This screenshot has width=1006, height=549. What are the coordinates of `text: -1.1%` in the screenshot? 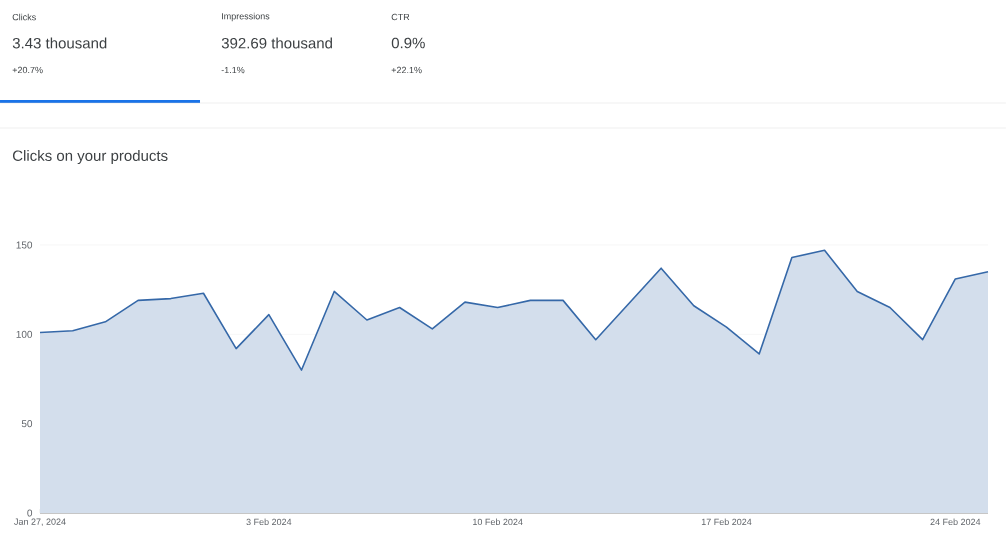 It's located at (233, 70).